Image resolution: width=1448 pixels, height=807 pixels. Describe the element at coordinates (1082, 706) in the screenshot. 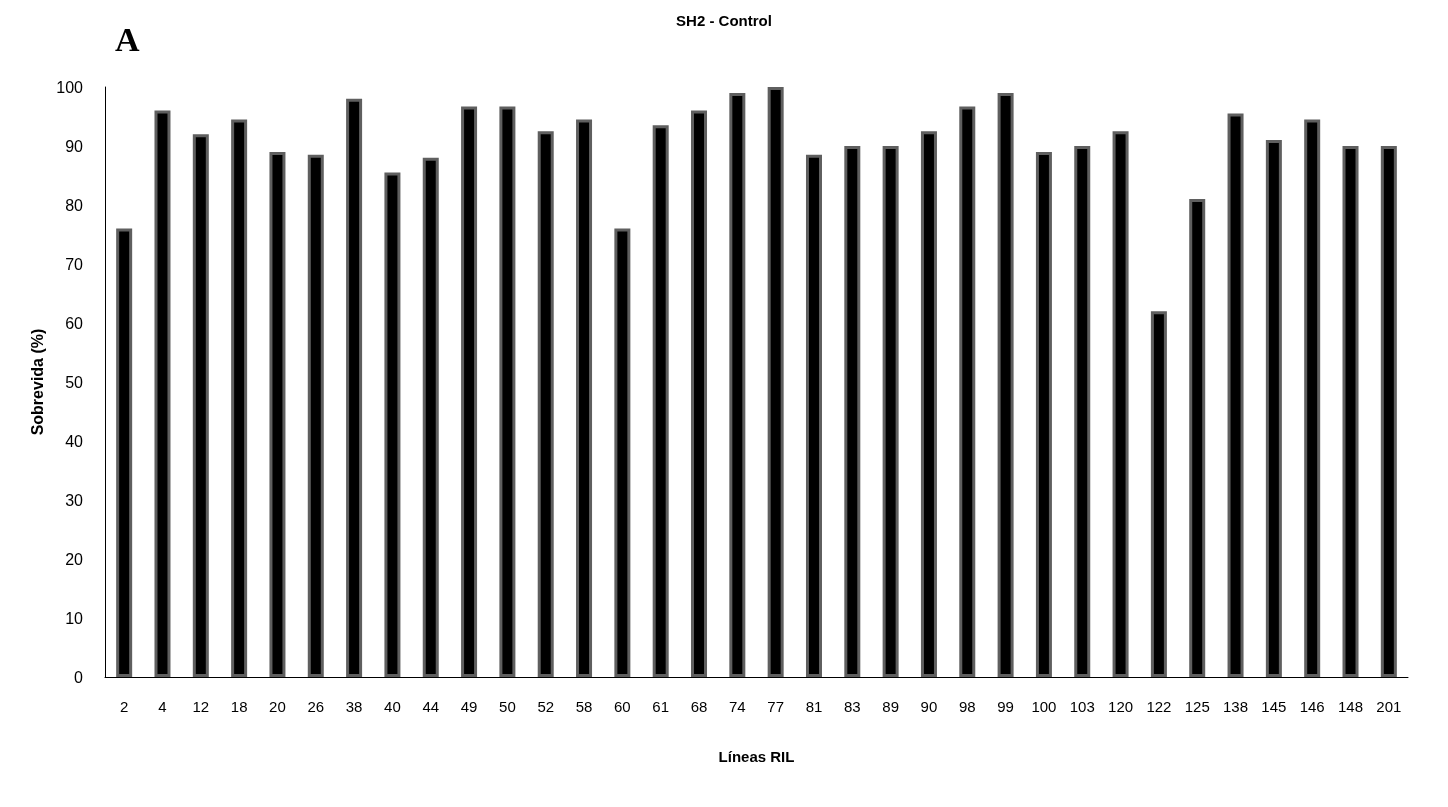

I see `x-tick-label: 103` at that location.